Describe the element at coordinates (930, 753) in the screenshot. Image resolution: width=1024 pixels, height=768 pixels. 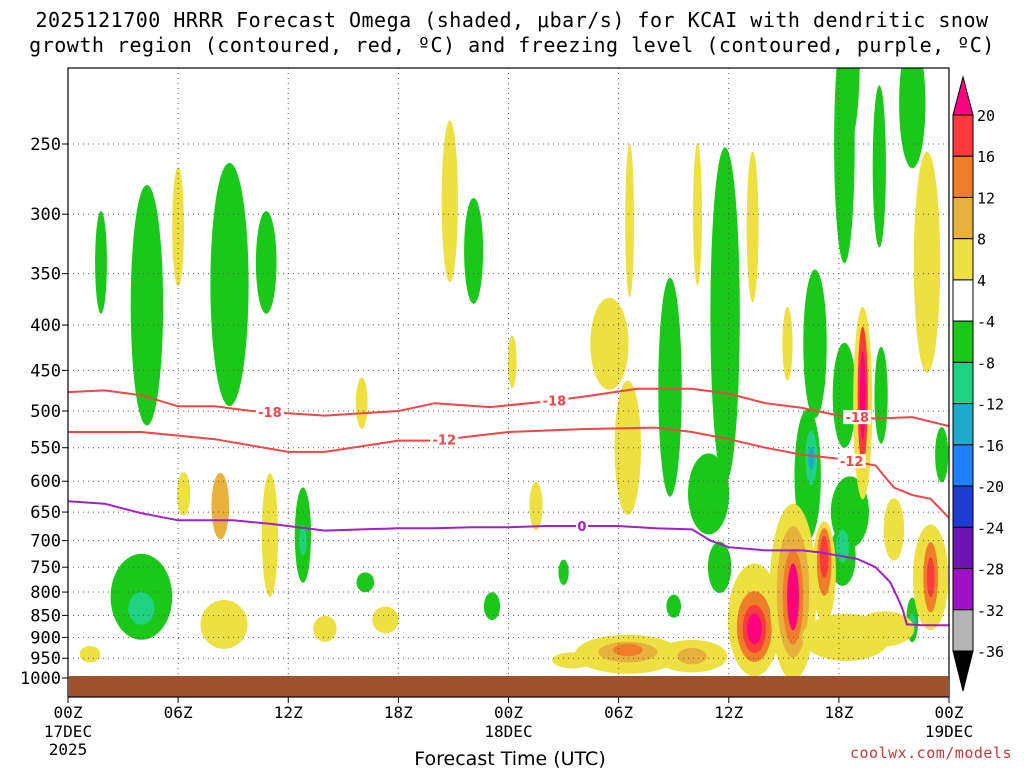
I see `credit-text: coolwx.com/models` at that location.